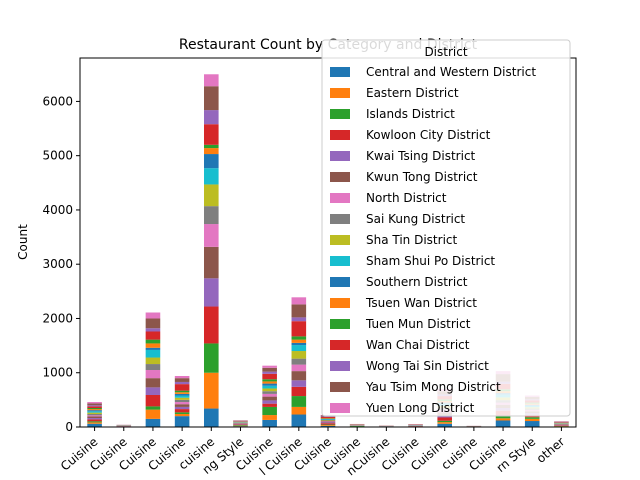 The width and height of the screenshot is (640, 480). Describe the element at coordinates (420, 408) in the screenshot. I see `legend-entry-label: Yuen Long District` at that location.